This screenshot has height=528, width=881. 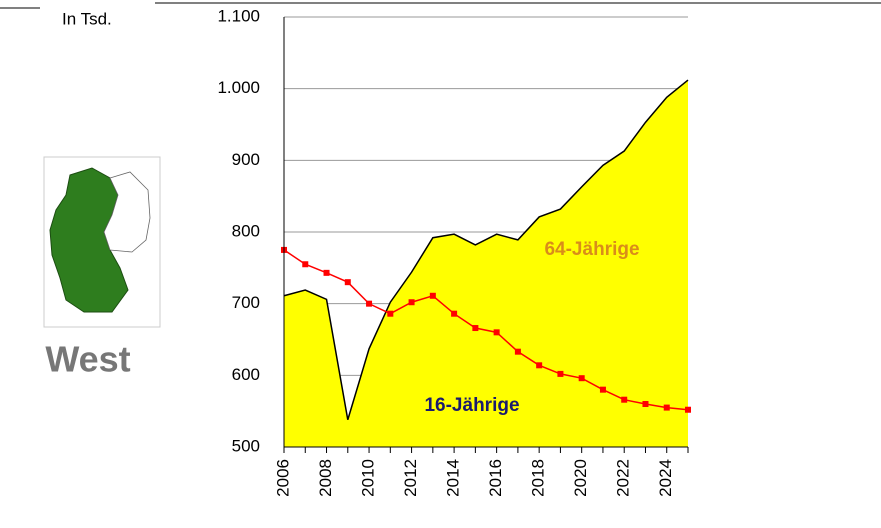 What do you see at coordinates (453, 478) in the screenshot?
I see `x-tick-label: 2014` at bounding box center [453, 478].